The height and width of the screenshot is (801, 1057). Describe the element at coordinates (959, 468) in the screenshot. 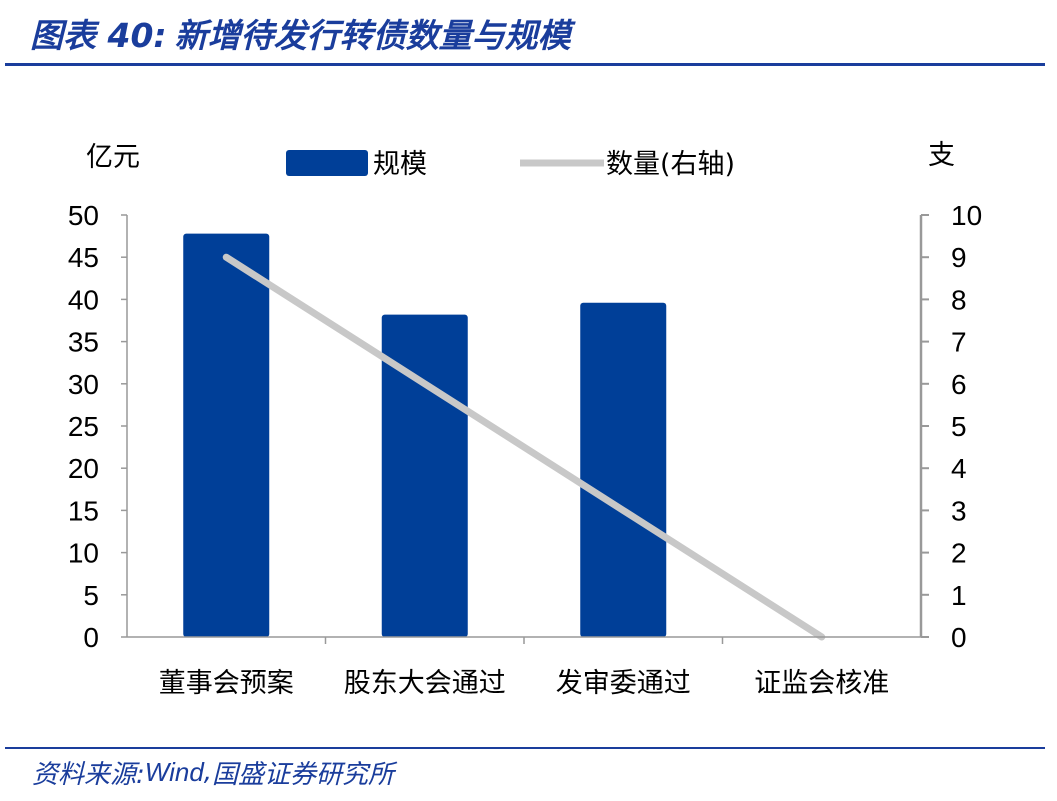

I see `y2-tick-label: 4` at that location.